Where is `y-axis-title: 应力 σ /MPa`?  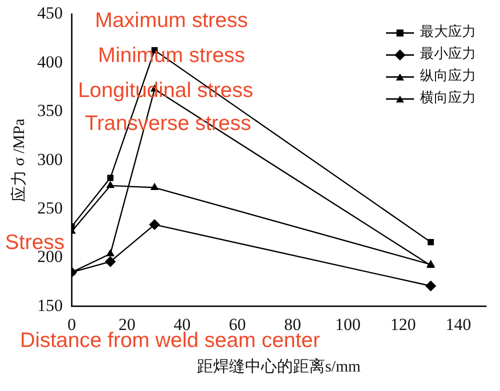
y-axis-title: 应力 σ /MPa is located at coordinates (19, 160).